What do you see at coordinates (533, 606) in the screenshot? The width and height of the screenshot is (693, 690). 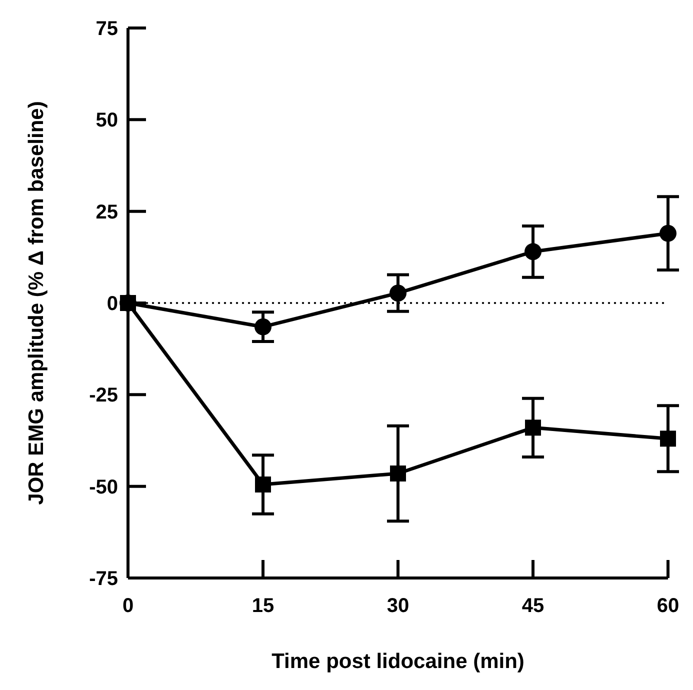 I see `x-tick-label: 45` at bounding box center [533, 606].